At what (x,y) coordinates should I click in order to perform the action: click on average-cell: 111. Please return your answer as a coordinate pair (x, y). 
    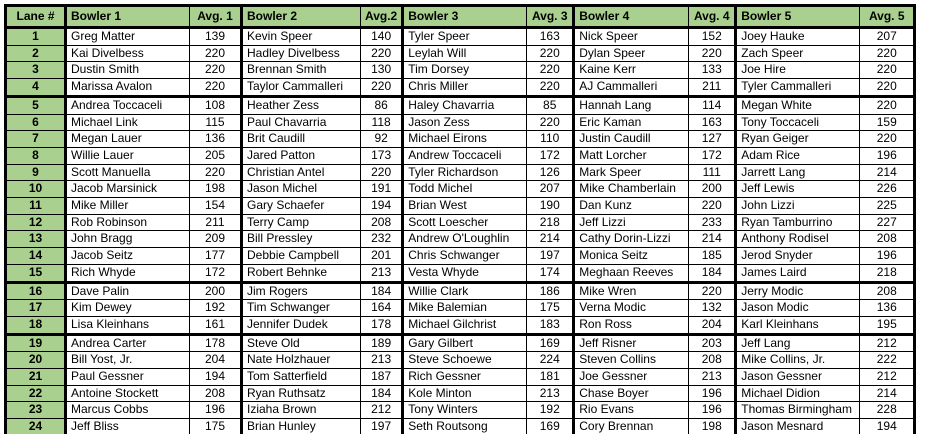
    Looking at the image, I should click on (712, 172).